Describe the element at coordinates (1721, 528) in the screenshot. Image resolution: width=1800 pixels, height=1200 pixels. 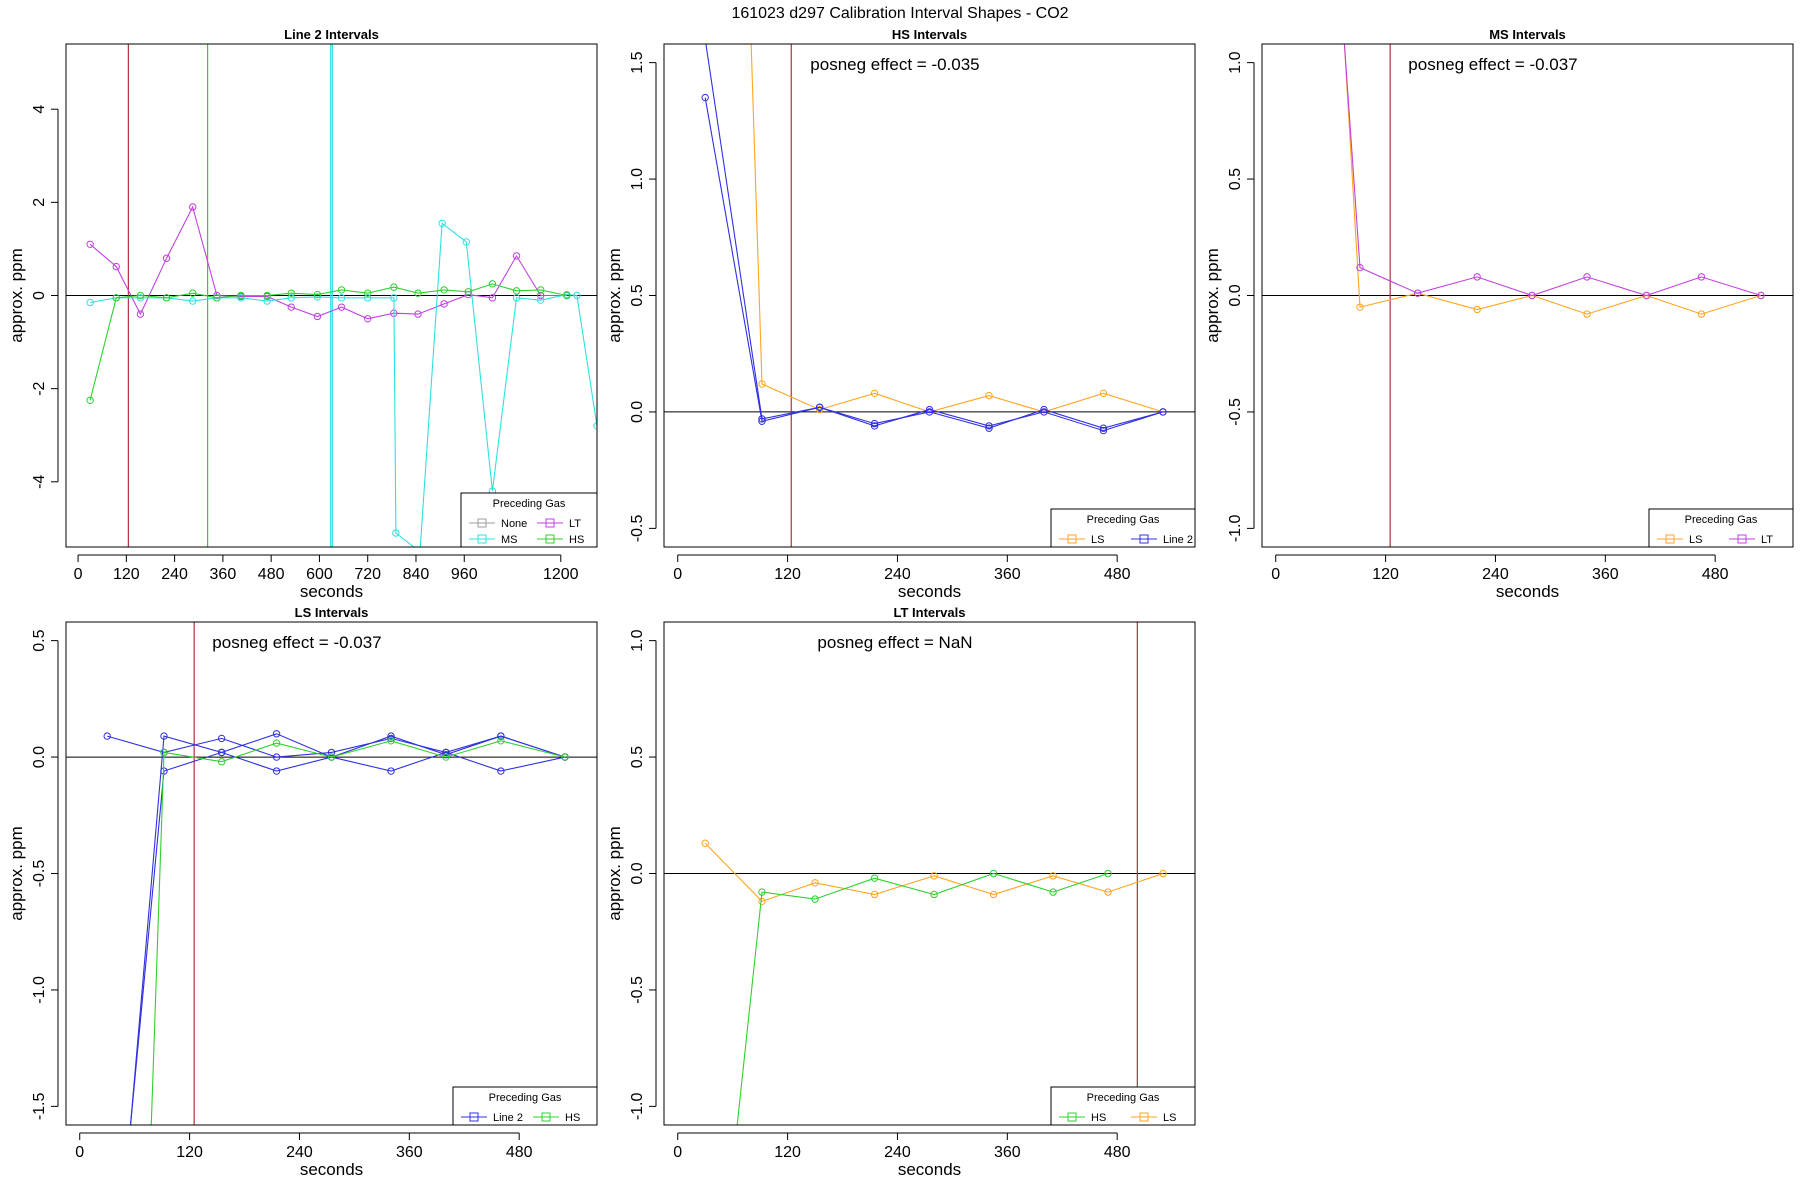
I see `legend-box` at that location.